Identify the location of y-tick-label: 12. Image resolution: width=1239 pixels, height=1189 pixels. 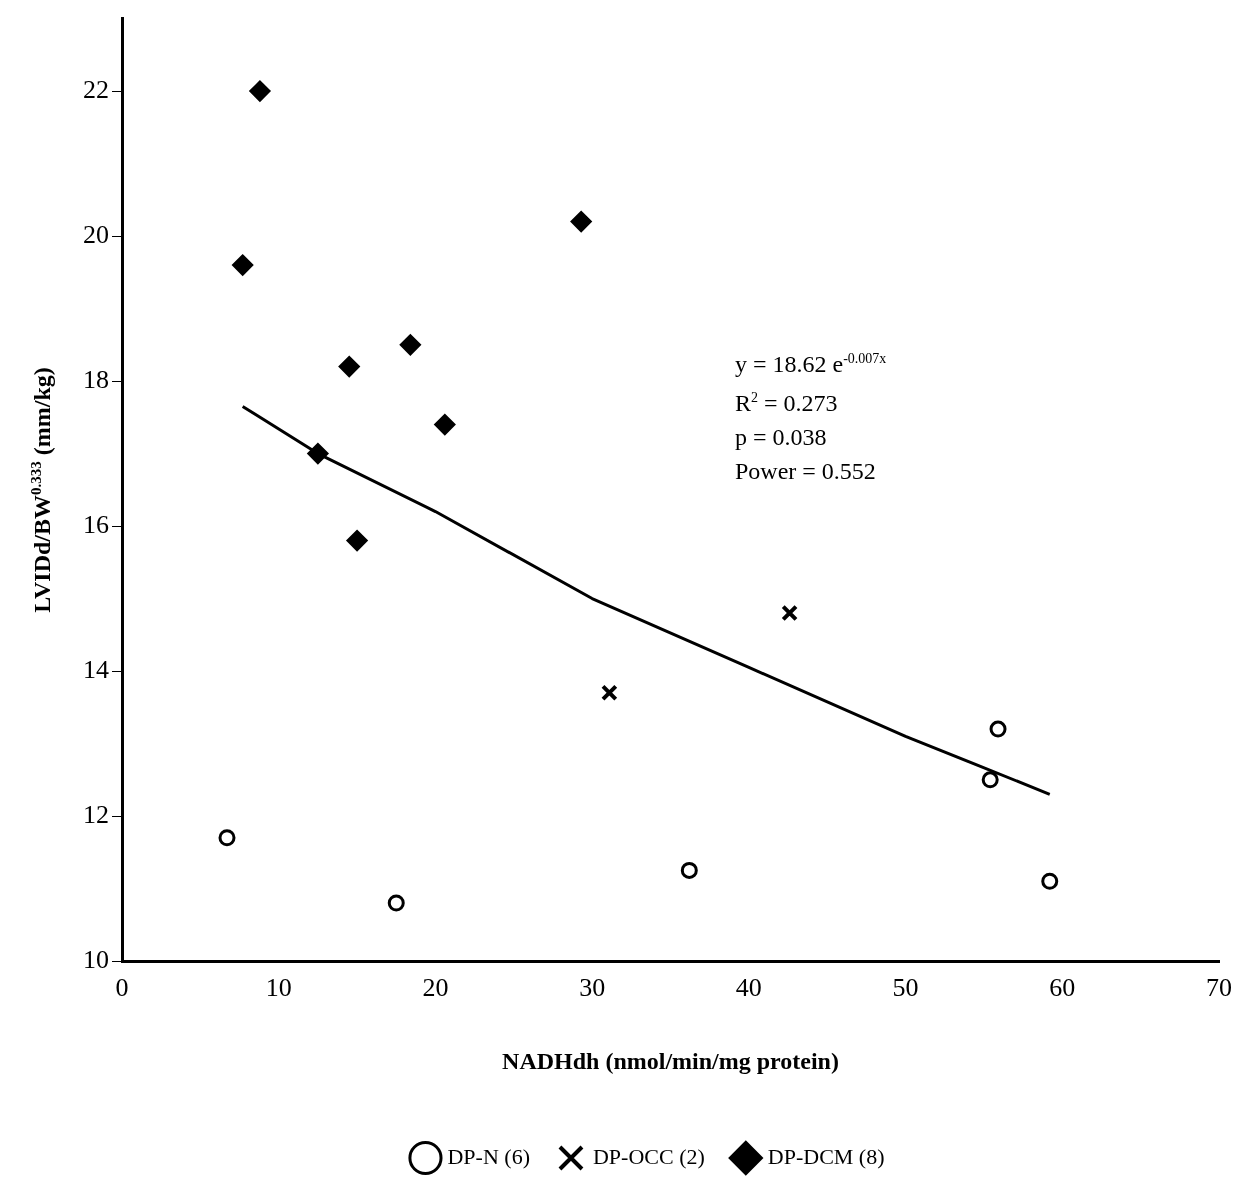
(96, 814).